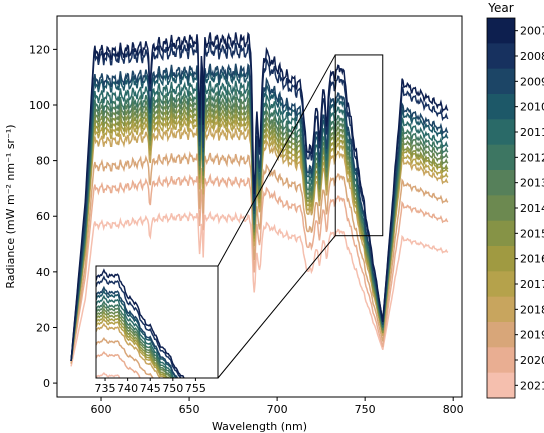 Image resolution: width=544 pixels, height=433 pixels. I want to click on inset-series-line-2019, so click(125, 357).